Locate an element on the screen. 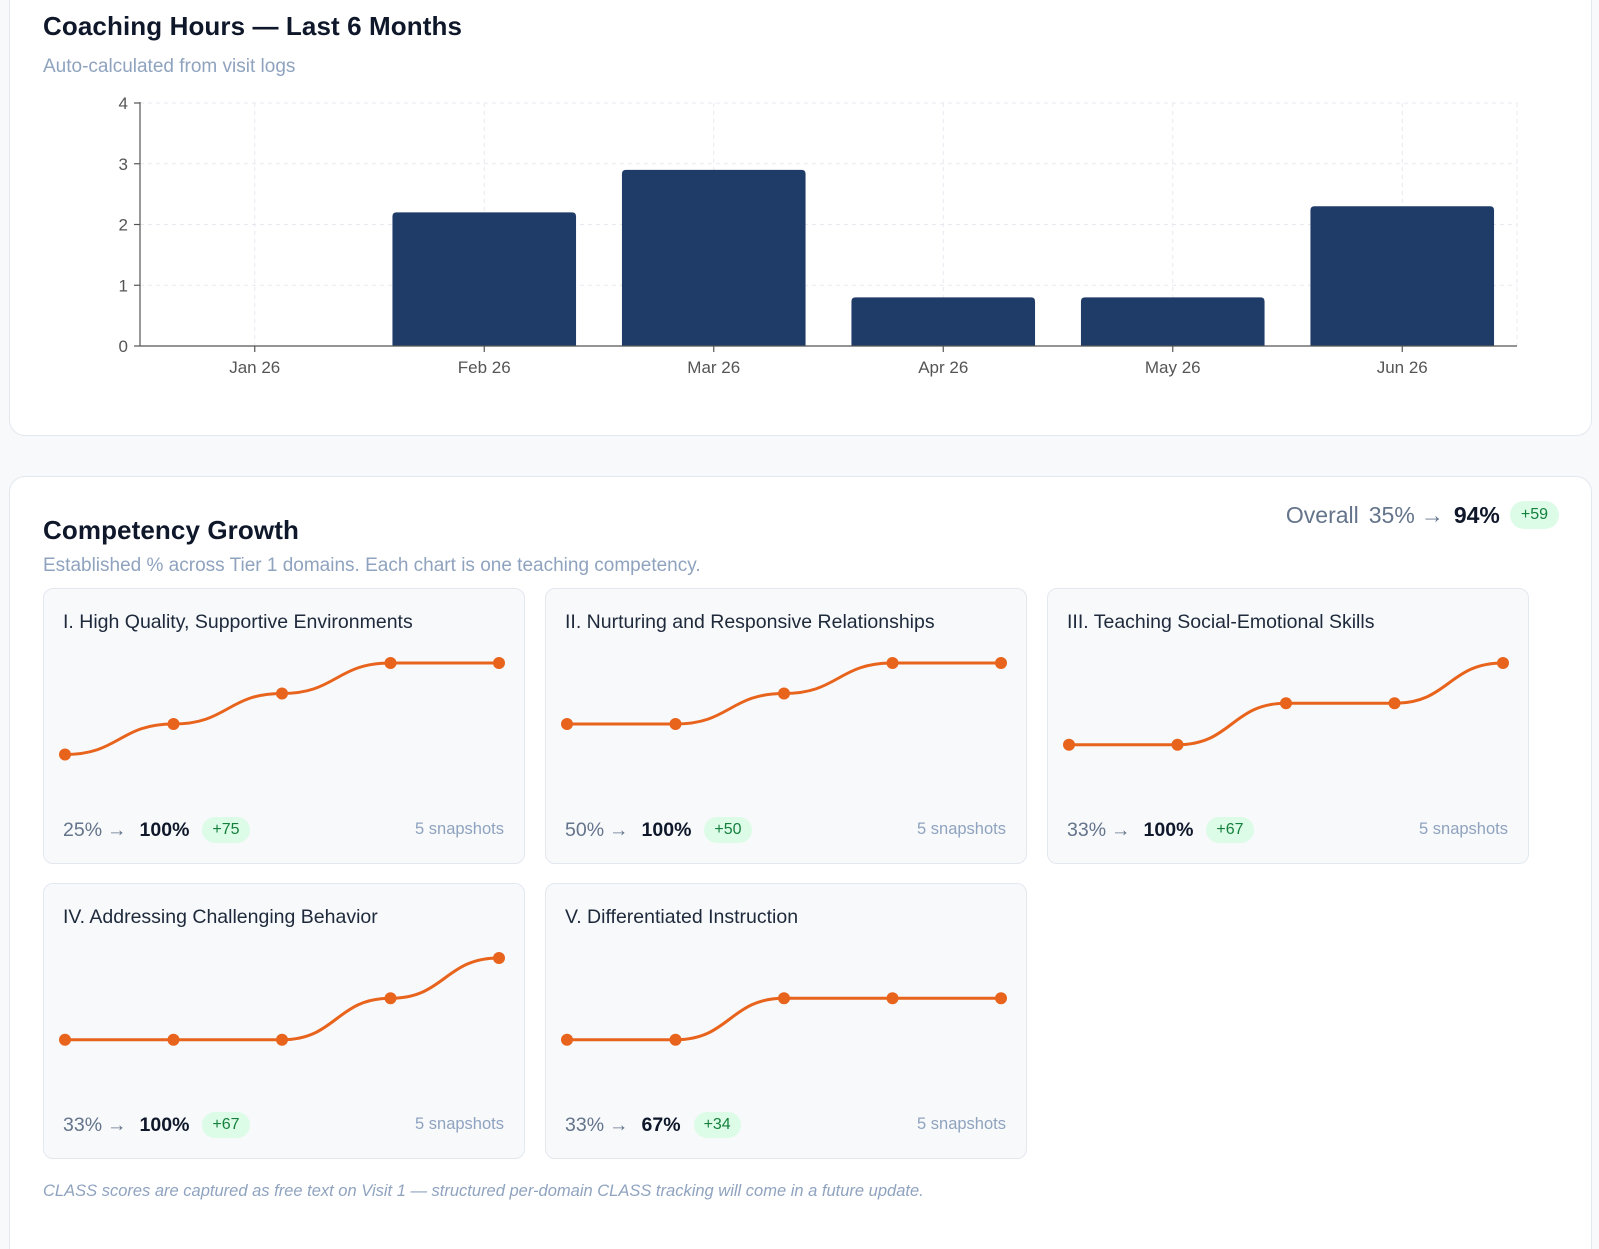 The width and height of the screenshot is (1599, 1249). x-tick-label: Apr 26 is located at coordinates (943, 367).